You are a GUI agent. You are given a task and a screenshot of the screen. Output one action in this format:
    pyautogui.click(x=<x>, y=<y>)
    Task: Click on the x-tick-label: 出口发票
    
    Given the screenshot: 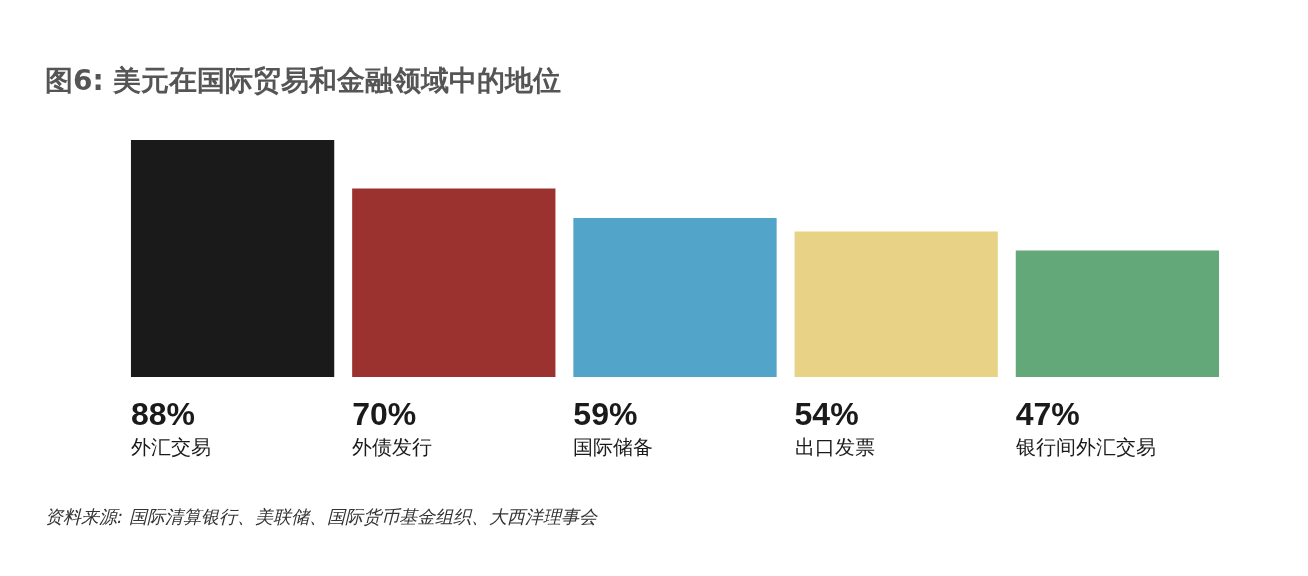 What is the action you would take?
    pyautogui.click(x=834, y=447)
    